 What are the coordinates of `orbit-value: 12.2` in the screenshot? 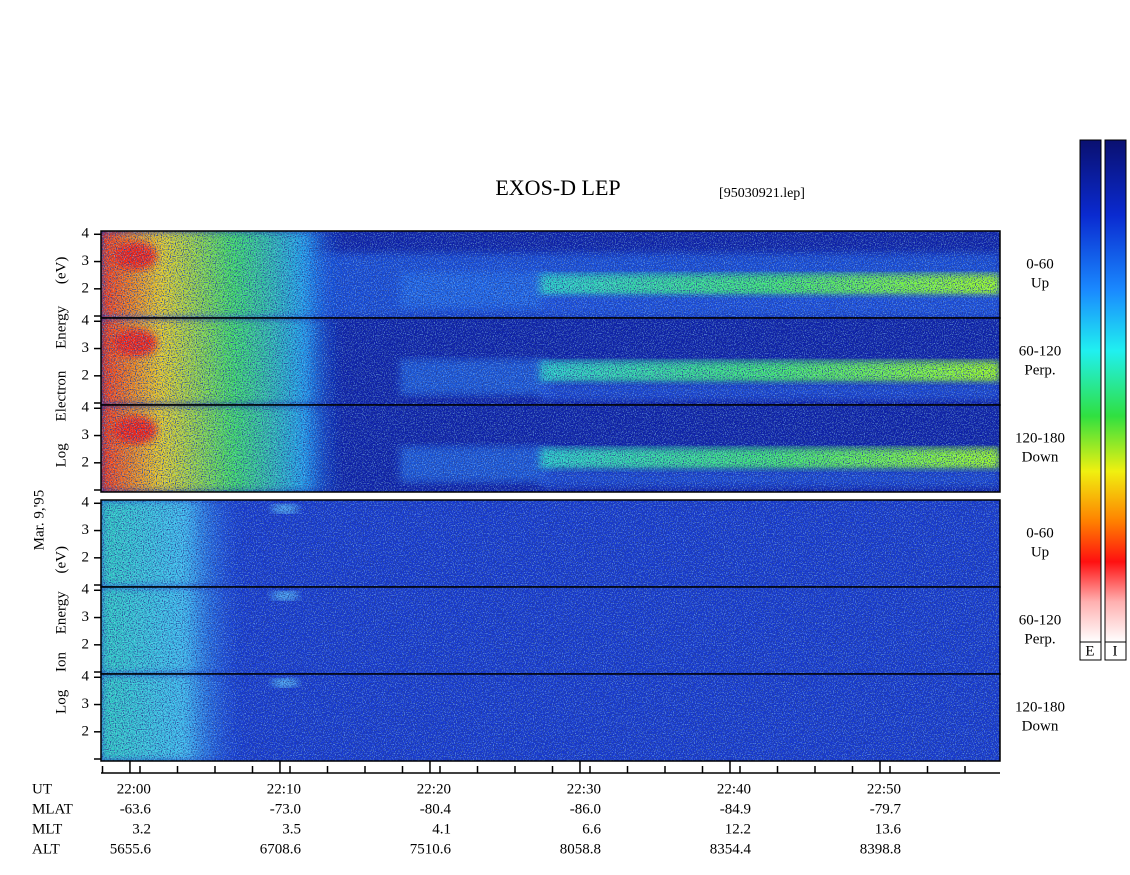 It's located at (738, 829).